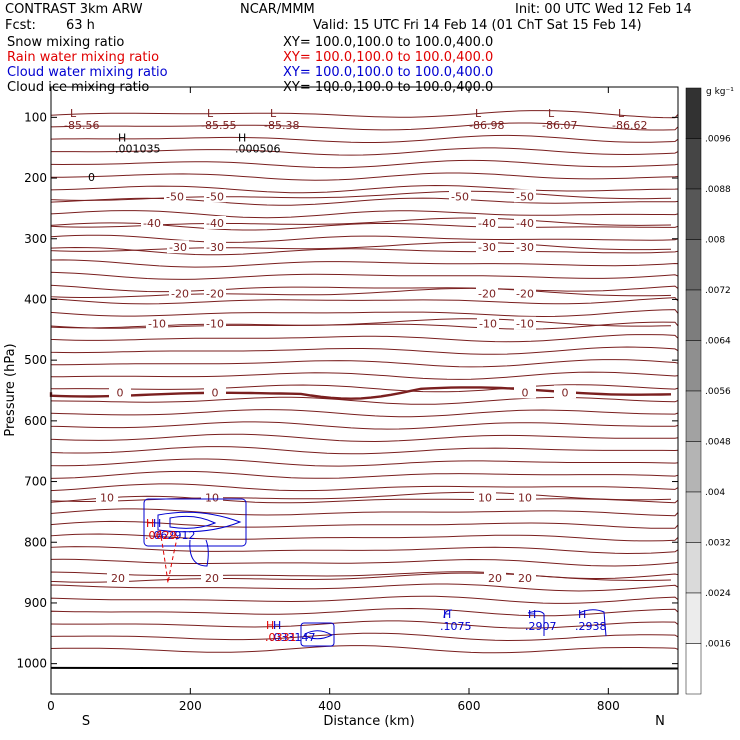 This screenshot has height=740, width=740. Describe the element at coordinates (718, 392) in the screenshot. I see `colorbar-label: .0056` at that location.